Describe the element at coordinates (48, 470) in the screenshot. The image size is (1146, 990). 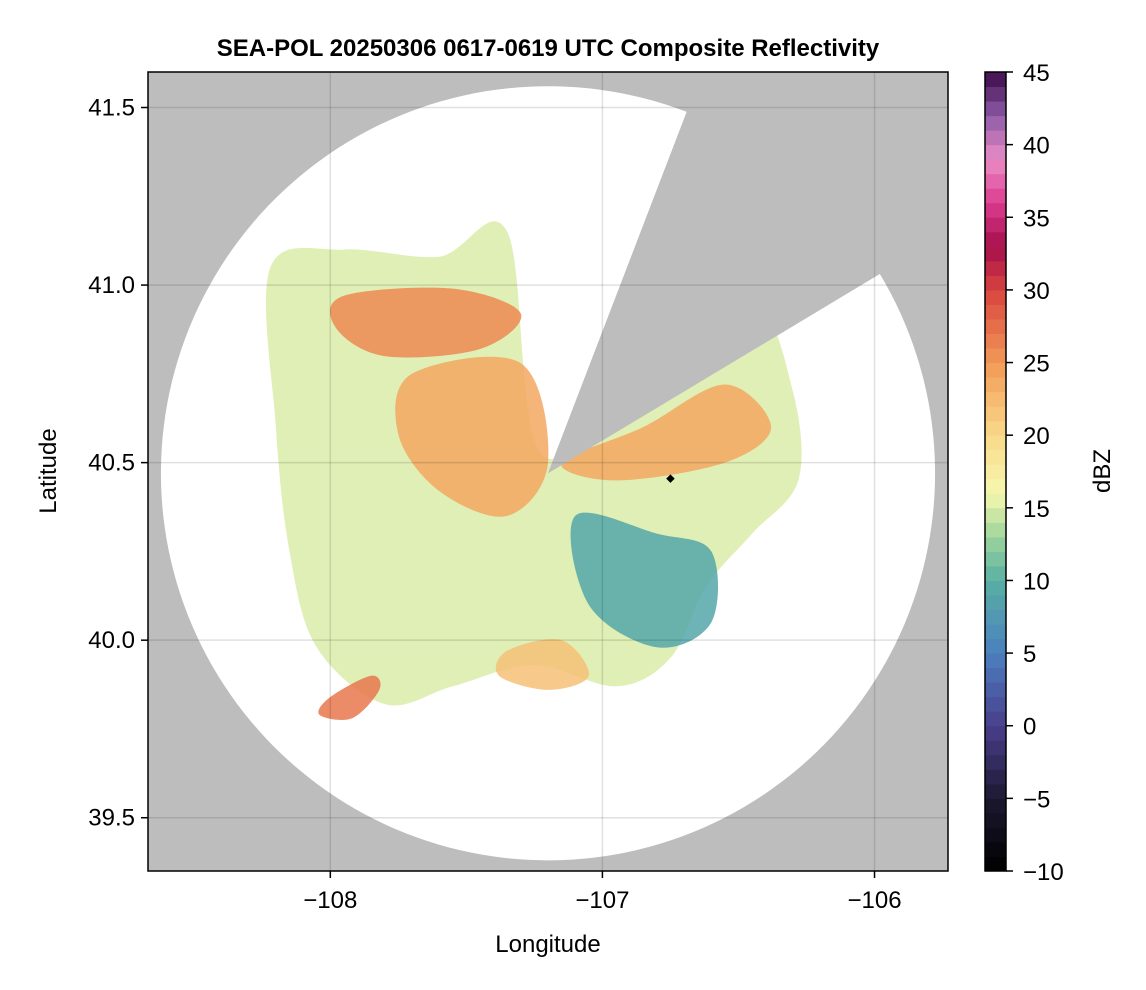
I see `y-axis-label: Latitude` at that location.